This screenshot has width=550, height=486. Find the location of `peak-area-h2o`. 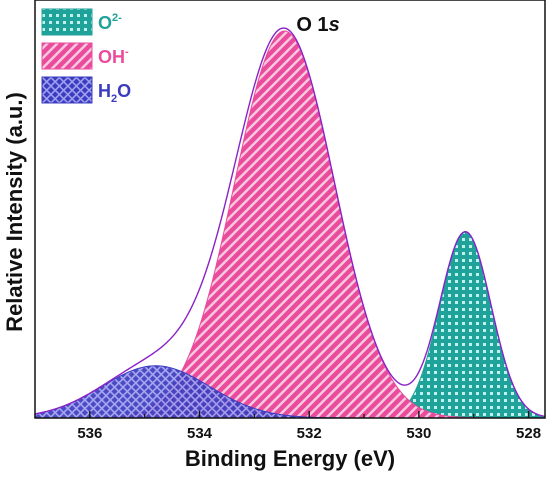

peak-area-h2o is located at coordinates (290, 391).